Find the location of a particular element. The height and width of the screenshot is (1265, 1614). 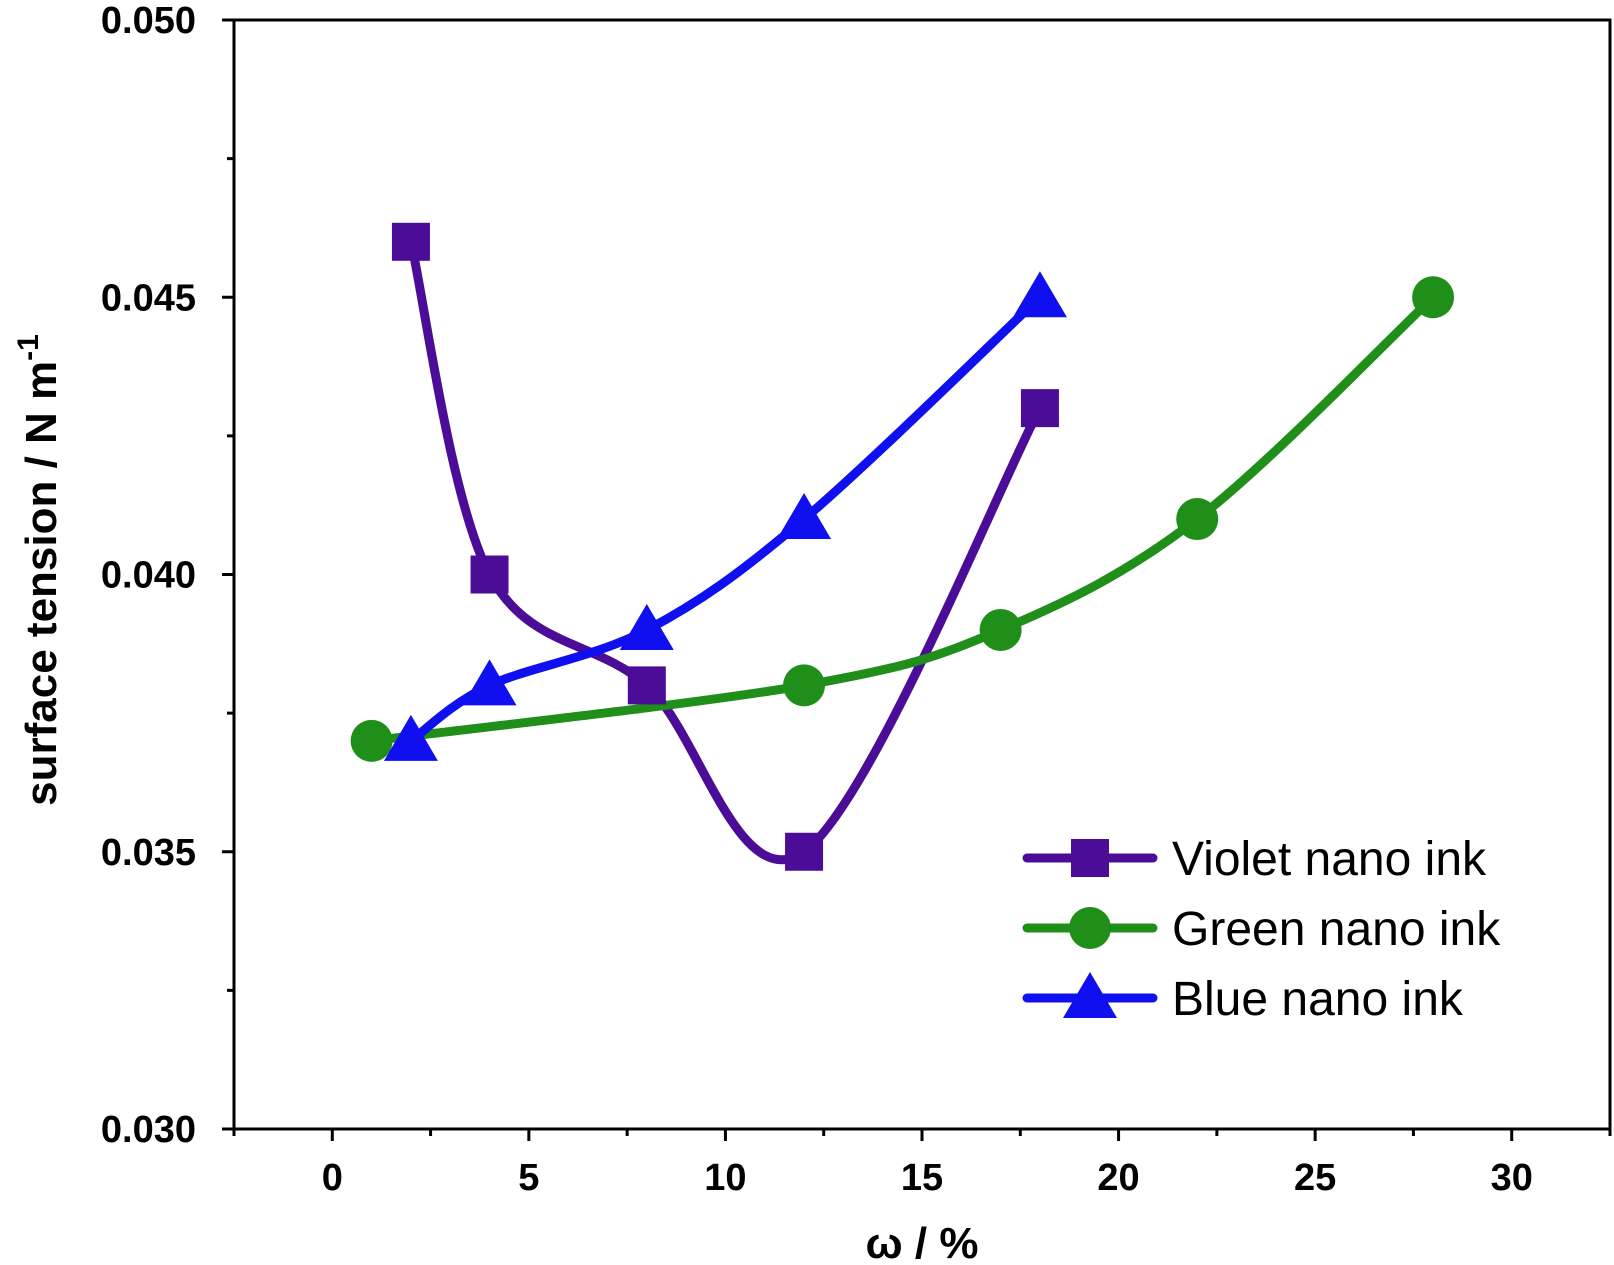

y-axis: 0.030 0.035 0.040 0.045 0.050 is located at coordinates (167, 575).